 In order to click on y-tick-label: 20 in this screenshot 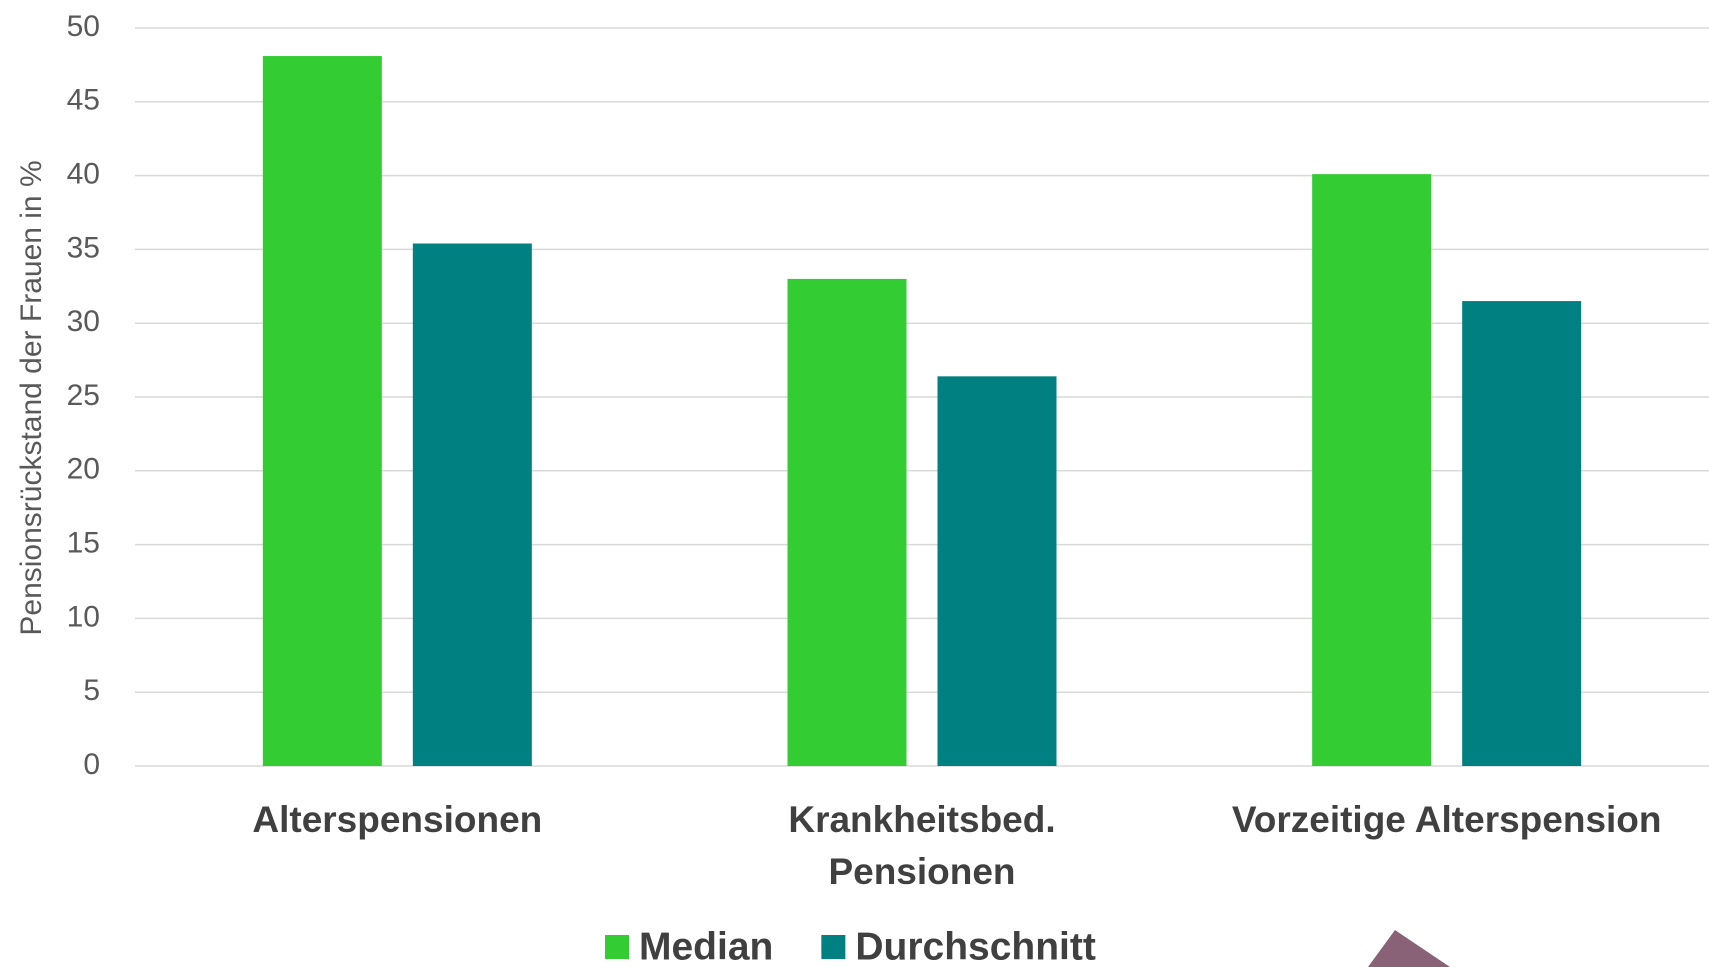, I will do `click(83, 469)`.